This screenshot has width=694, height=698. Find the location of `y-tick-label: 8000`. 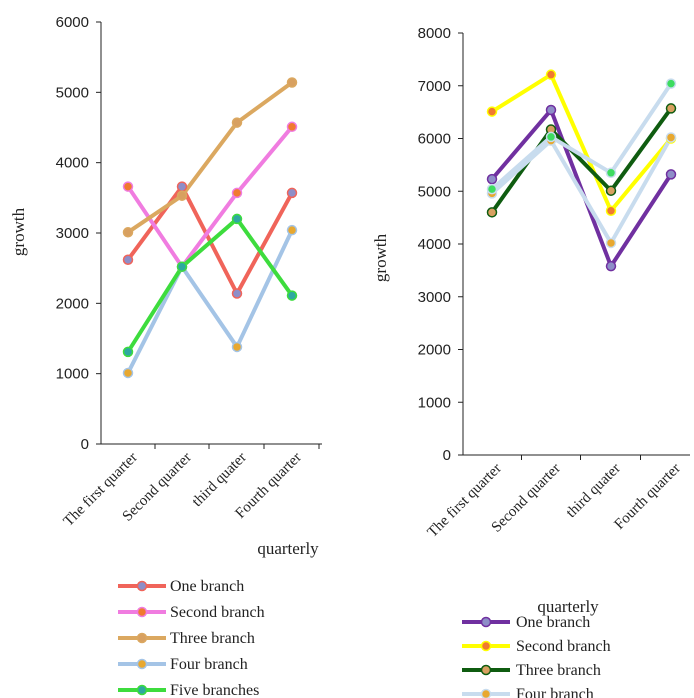

y-tick-label: 8000 is located at coordinates (434, 33).